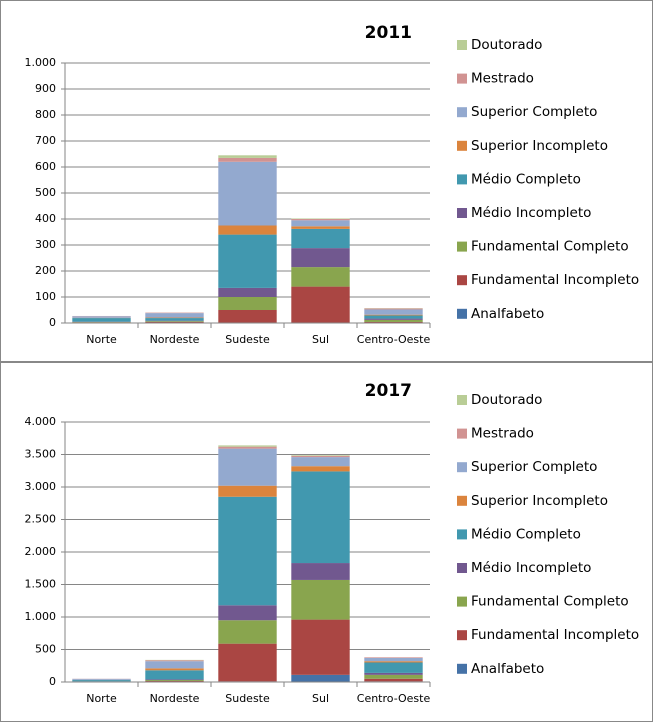 The image size is (667, 727). Describe the element at coordinates (45, 270) in the screenshot. I see `y-tick-label: 200` at that location.